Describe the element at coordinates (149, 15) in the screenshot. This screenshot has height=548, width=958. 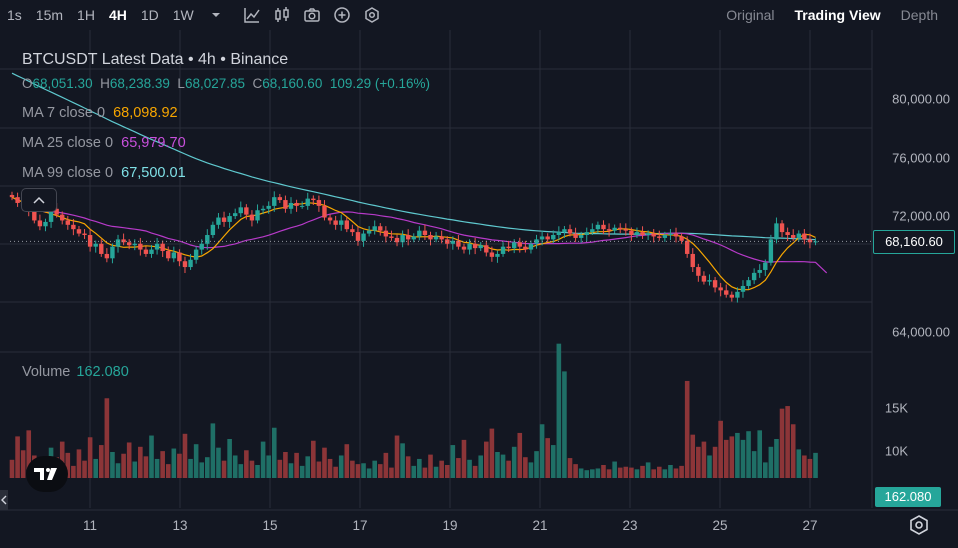
I see `timeframe-1d: 1D` at that location.